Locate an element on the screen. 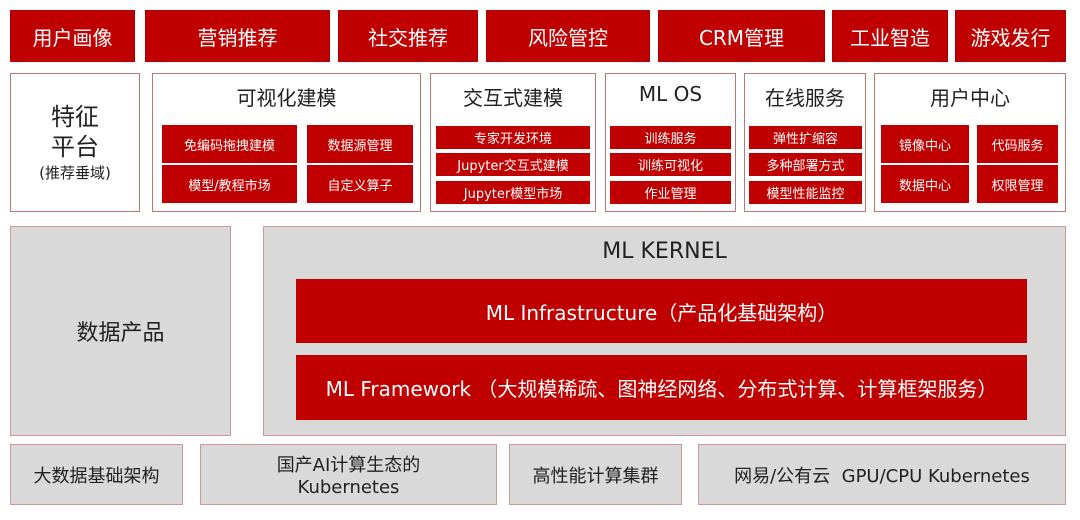 This screenshot has height=520, width=1080. visual-item: 自定义算子 is located at coordinates (360, 184).